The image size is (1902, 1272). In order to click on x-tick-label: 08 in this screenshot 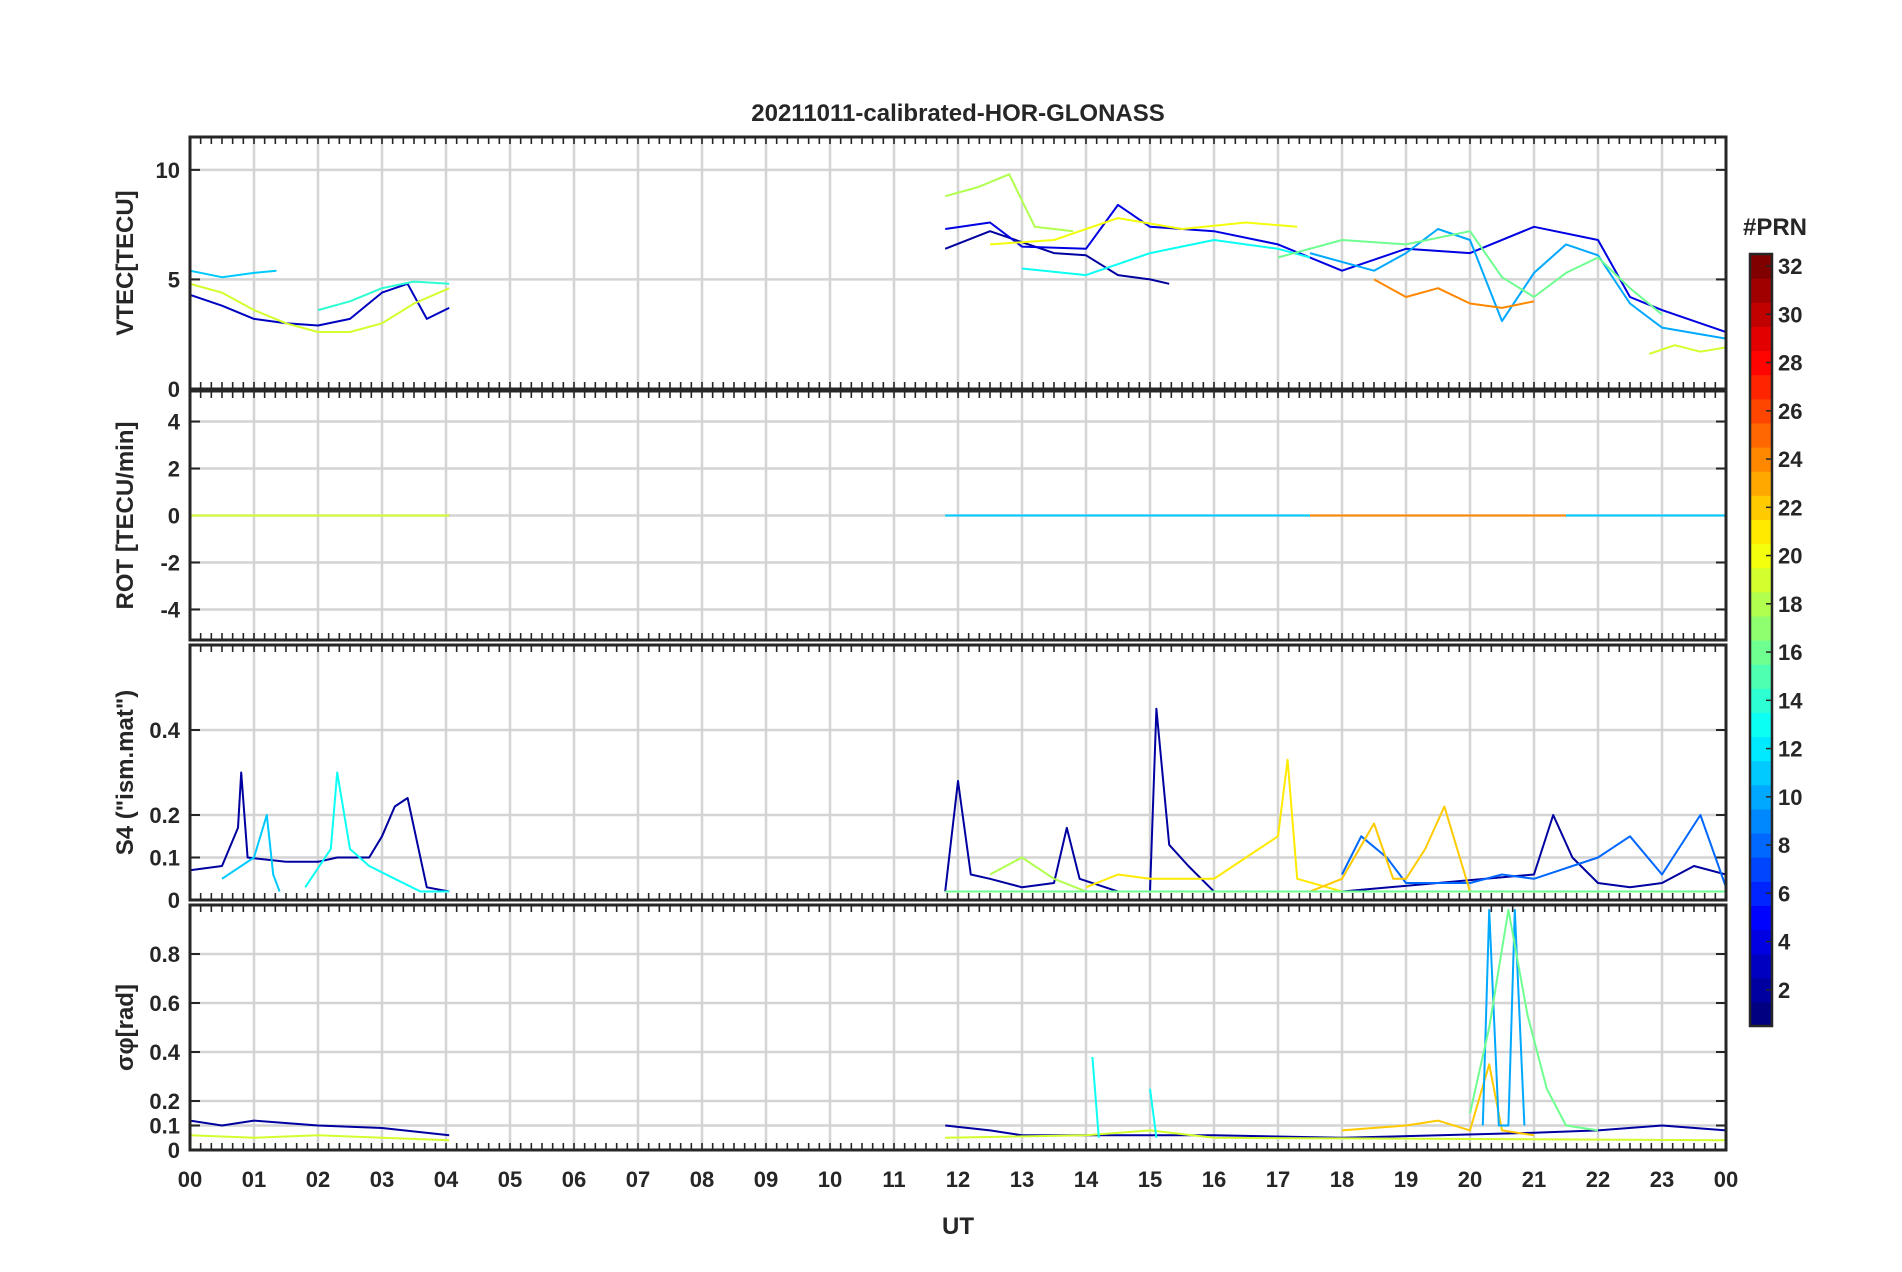, I will do `click(702, 1179)`.